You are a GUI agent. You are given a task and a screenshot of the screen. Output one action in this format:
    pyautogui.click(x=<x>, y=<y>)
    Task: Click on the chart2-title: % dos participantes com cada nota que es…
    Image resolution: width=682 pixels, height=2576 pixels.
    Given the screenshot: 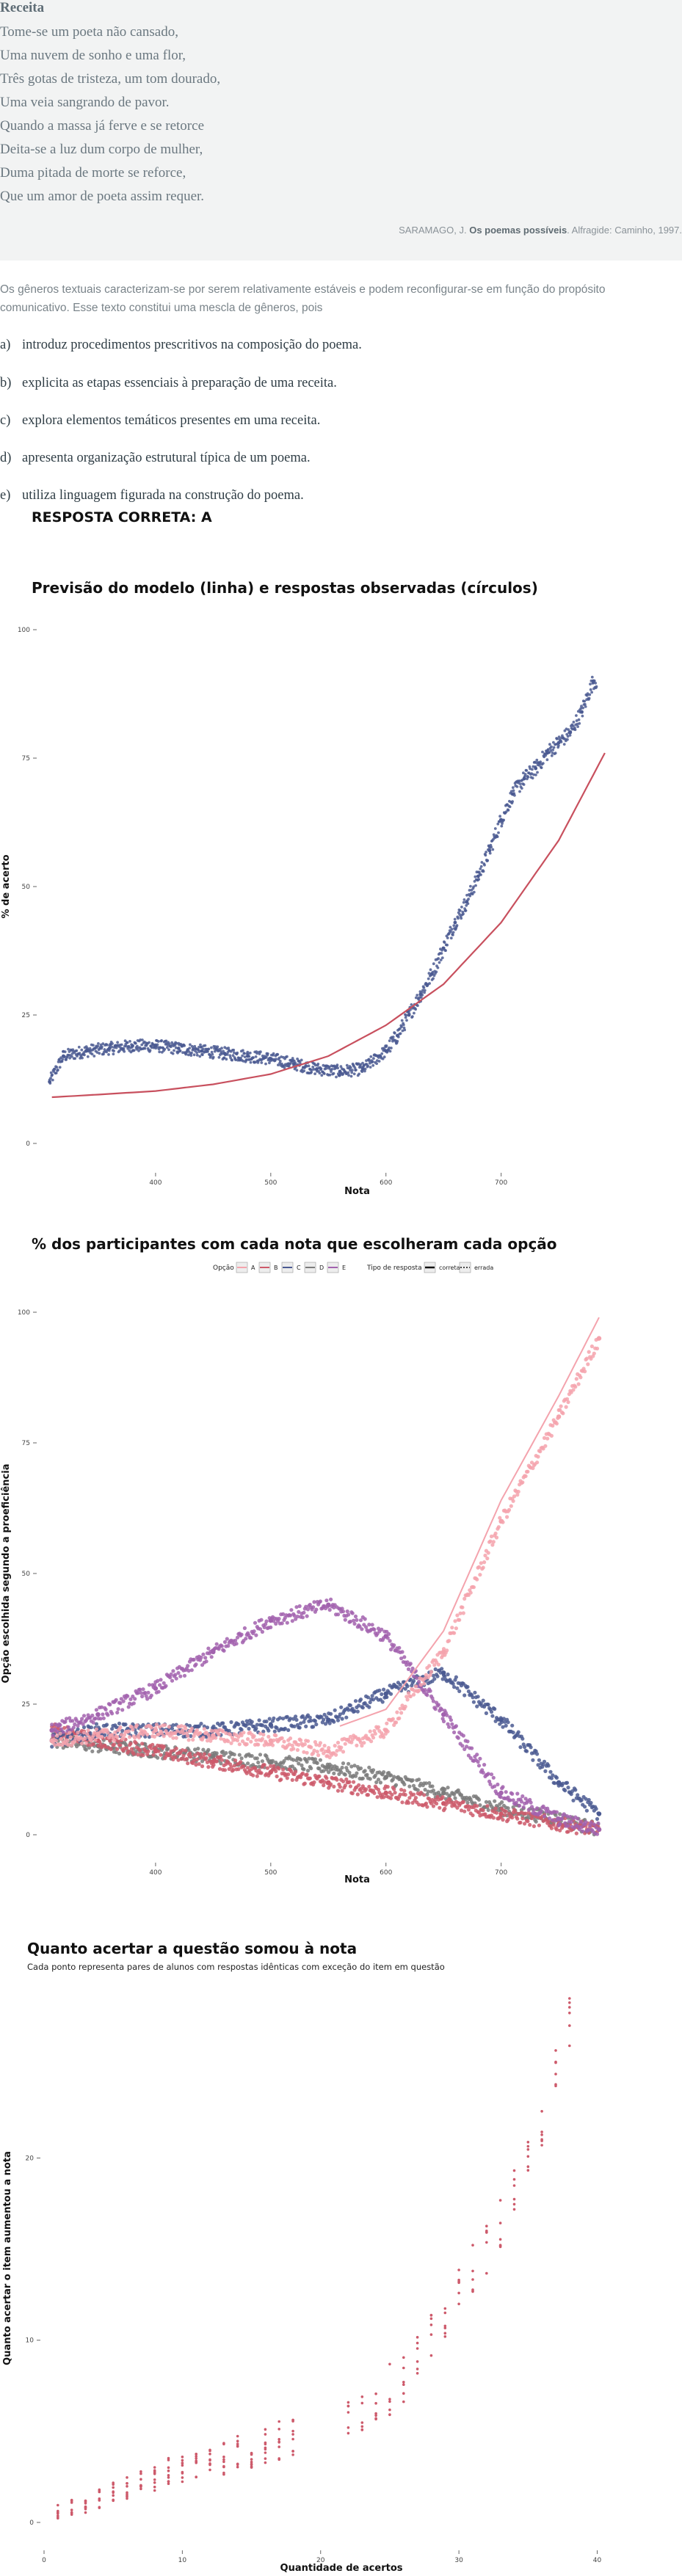 What is the action you would take?
    pyautogui.click(x=294, y=1244)
    